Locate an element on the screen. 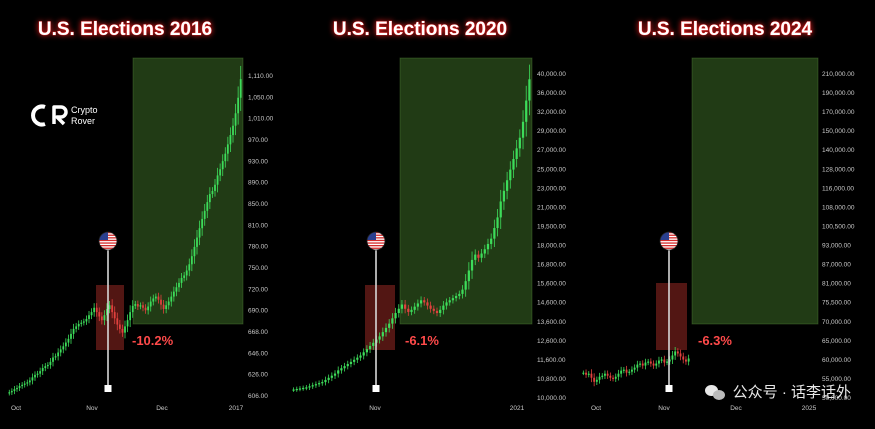 This screenshot has width=875, height=429. wechat-watermark: 公众号 · 话李话外 is located at coordinates (777, 391).